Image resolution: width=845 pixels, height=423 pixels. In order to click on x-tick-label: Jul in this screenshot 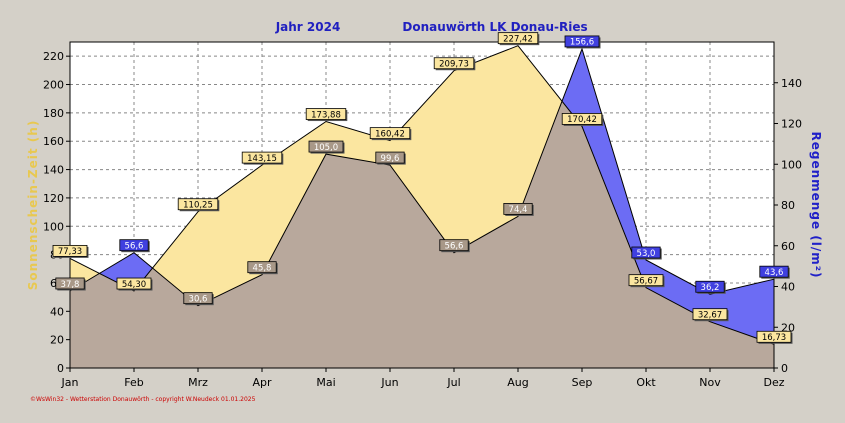, I will do `click(453, 382)`.